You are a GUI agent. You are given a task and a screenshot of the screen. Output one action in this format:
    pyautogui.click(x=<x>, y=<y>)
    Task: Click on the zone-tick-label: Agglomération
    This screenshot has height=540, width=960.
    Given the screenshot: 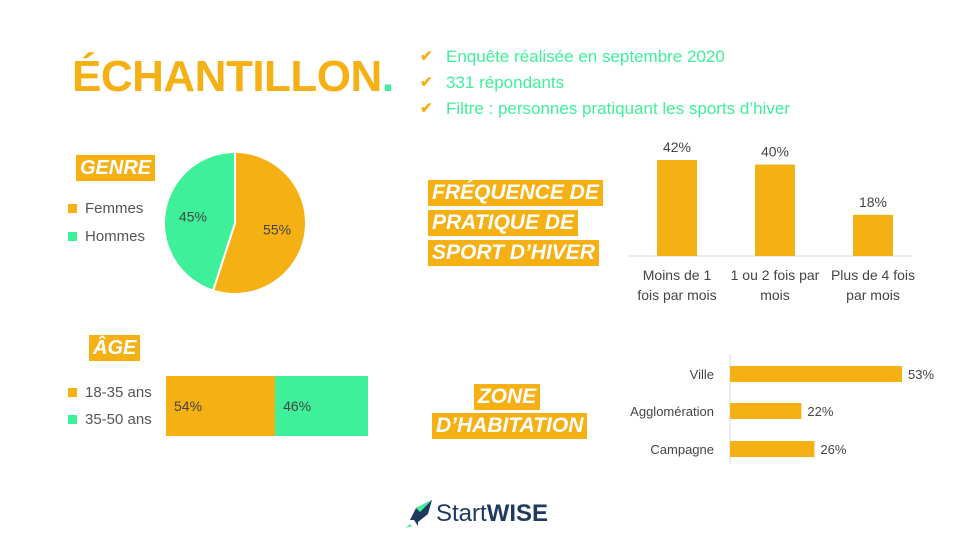 What is the action you would take?
    pyautogui.click(x=672, y=411)
    